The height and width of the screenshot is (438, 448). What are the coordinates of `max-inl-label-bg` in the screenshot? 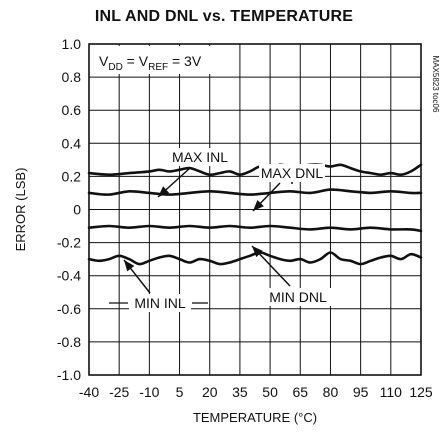 It's located at (200, 157).